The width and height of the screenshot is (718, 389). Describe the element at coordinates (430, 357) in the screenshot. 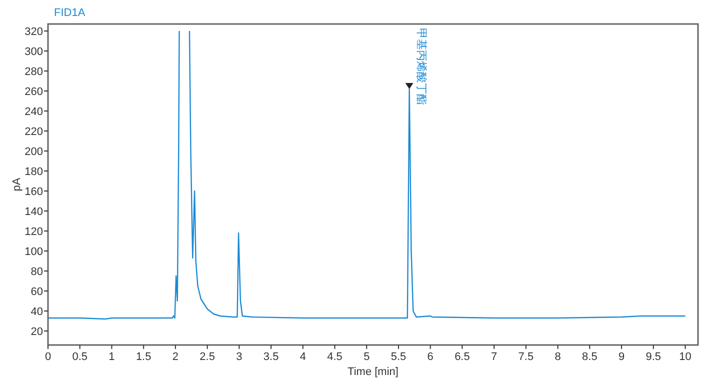

I see `x-tick-label: 6` at that location.